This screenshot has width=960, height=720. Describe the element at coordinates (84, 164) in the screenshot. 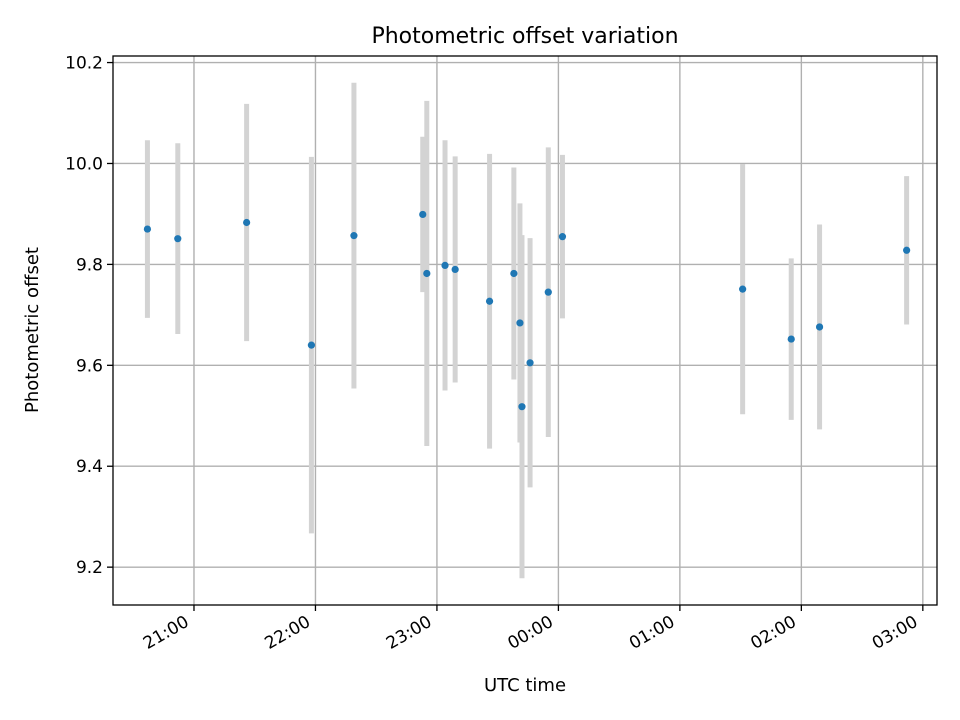

I see `y-tick-label: 10.0` at that location.